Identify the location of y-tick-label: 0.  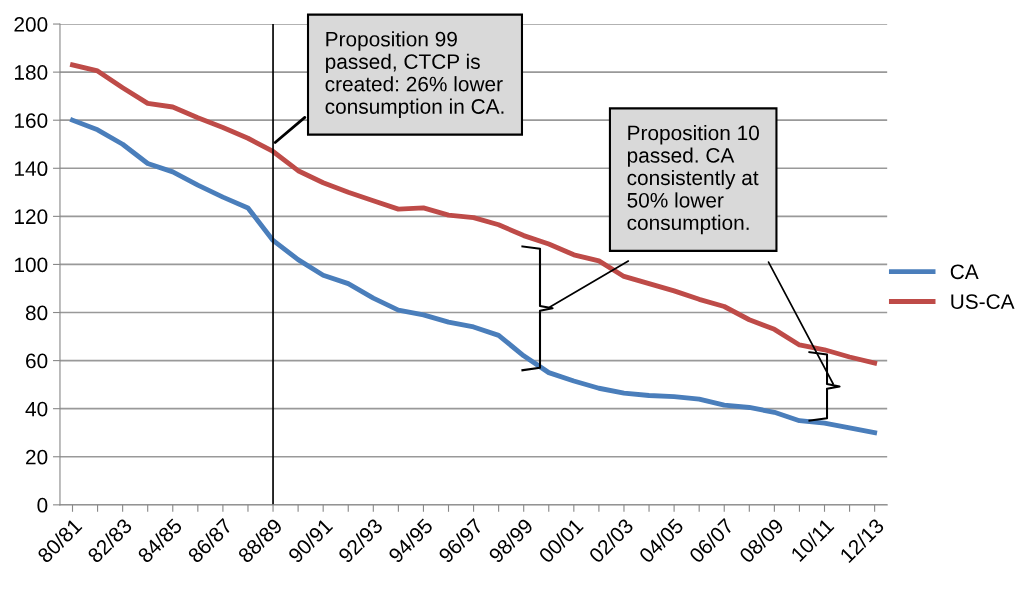
(42, 505).